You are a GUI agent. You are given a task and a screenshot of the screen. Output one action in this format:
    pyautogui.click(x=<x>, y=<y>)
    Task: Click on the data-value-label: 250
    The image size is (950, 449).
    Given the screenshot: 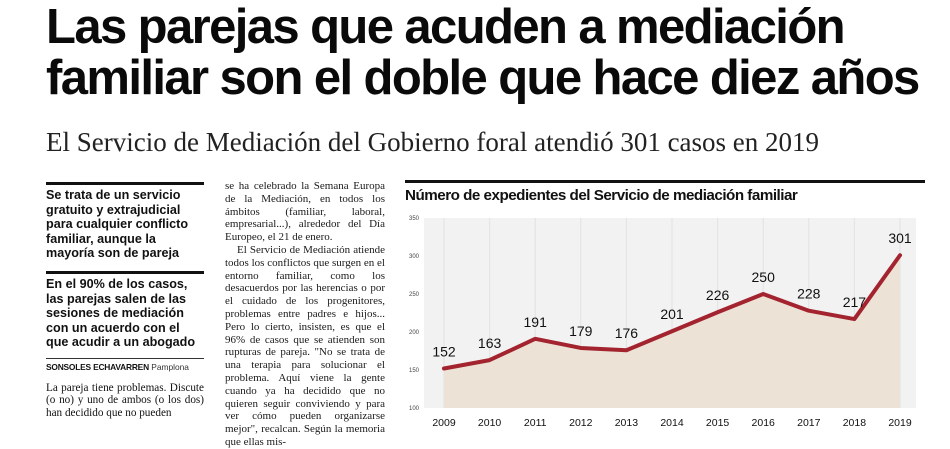 What is the action you would take?
    pyautogui.click(x=764, y=277)
    